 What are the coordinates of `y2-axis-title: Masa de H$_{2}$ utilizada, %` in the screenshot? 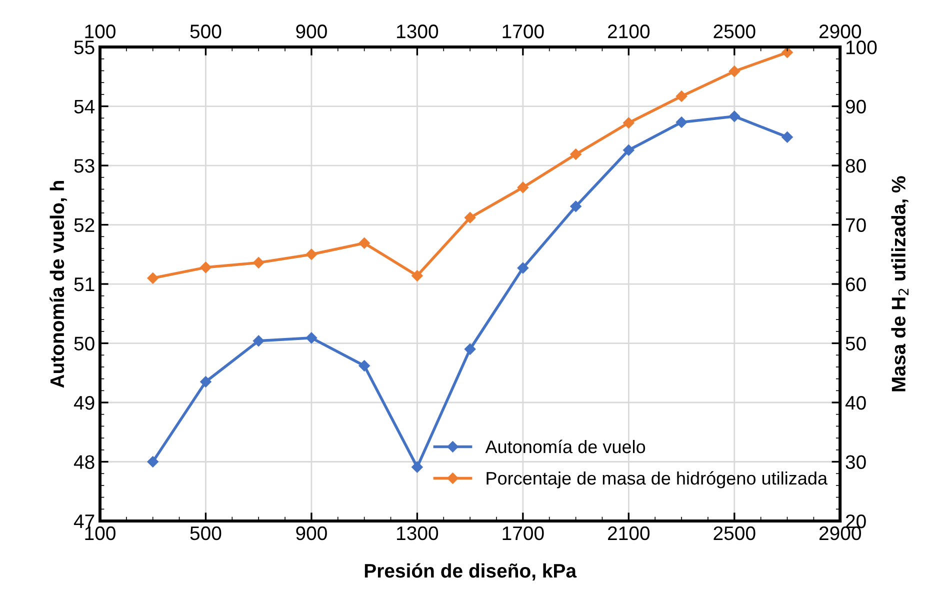 It's located at (899, 284).